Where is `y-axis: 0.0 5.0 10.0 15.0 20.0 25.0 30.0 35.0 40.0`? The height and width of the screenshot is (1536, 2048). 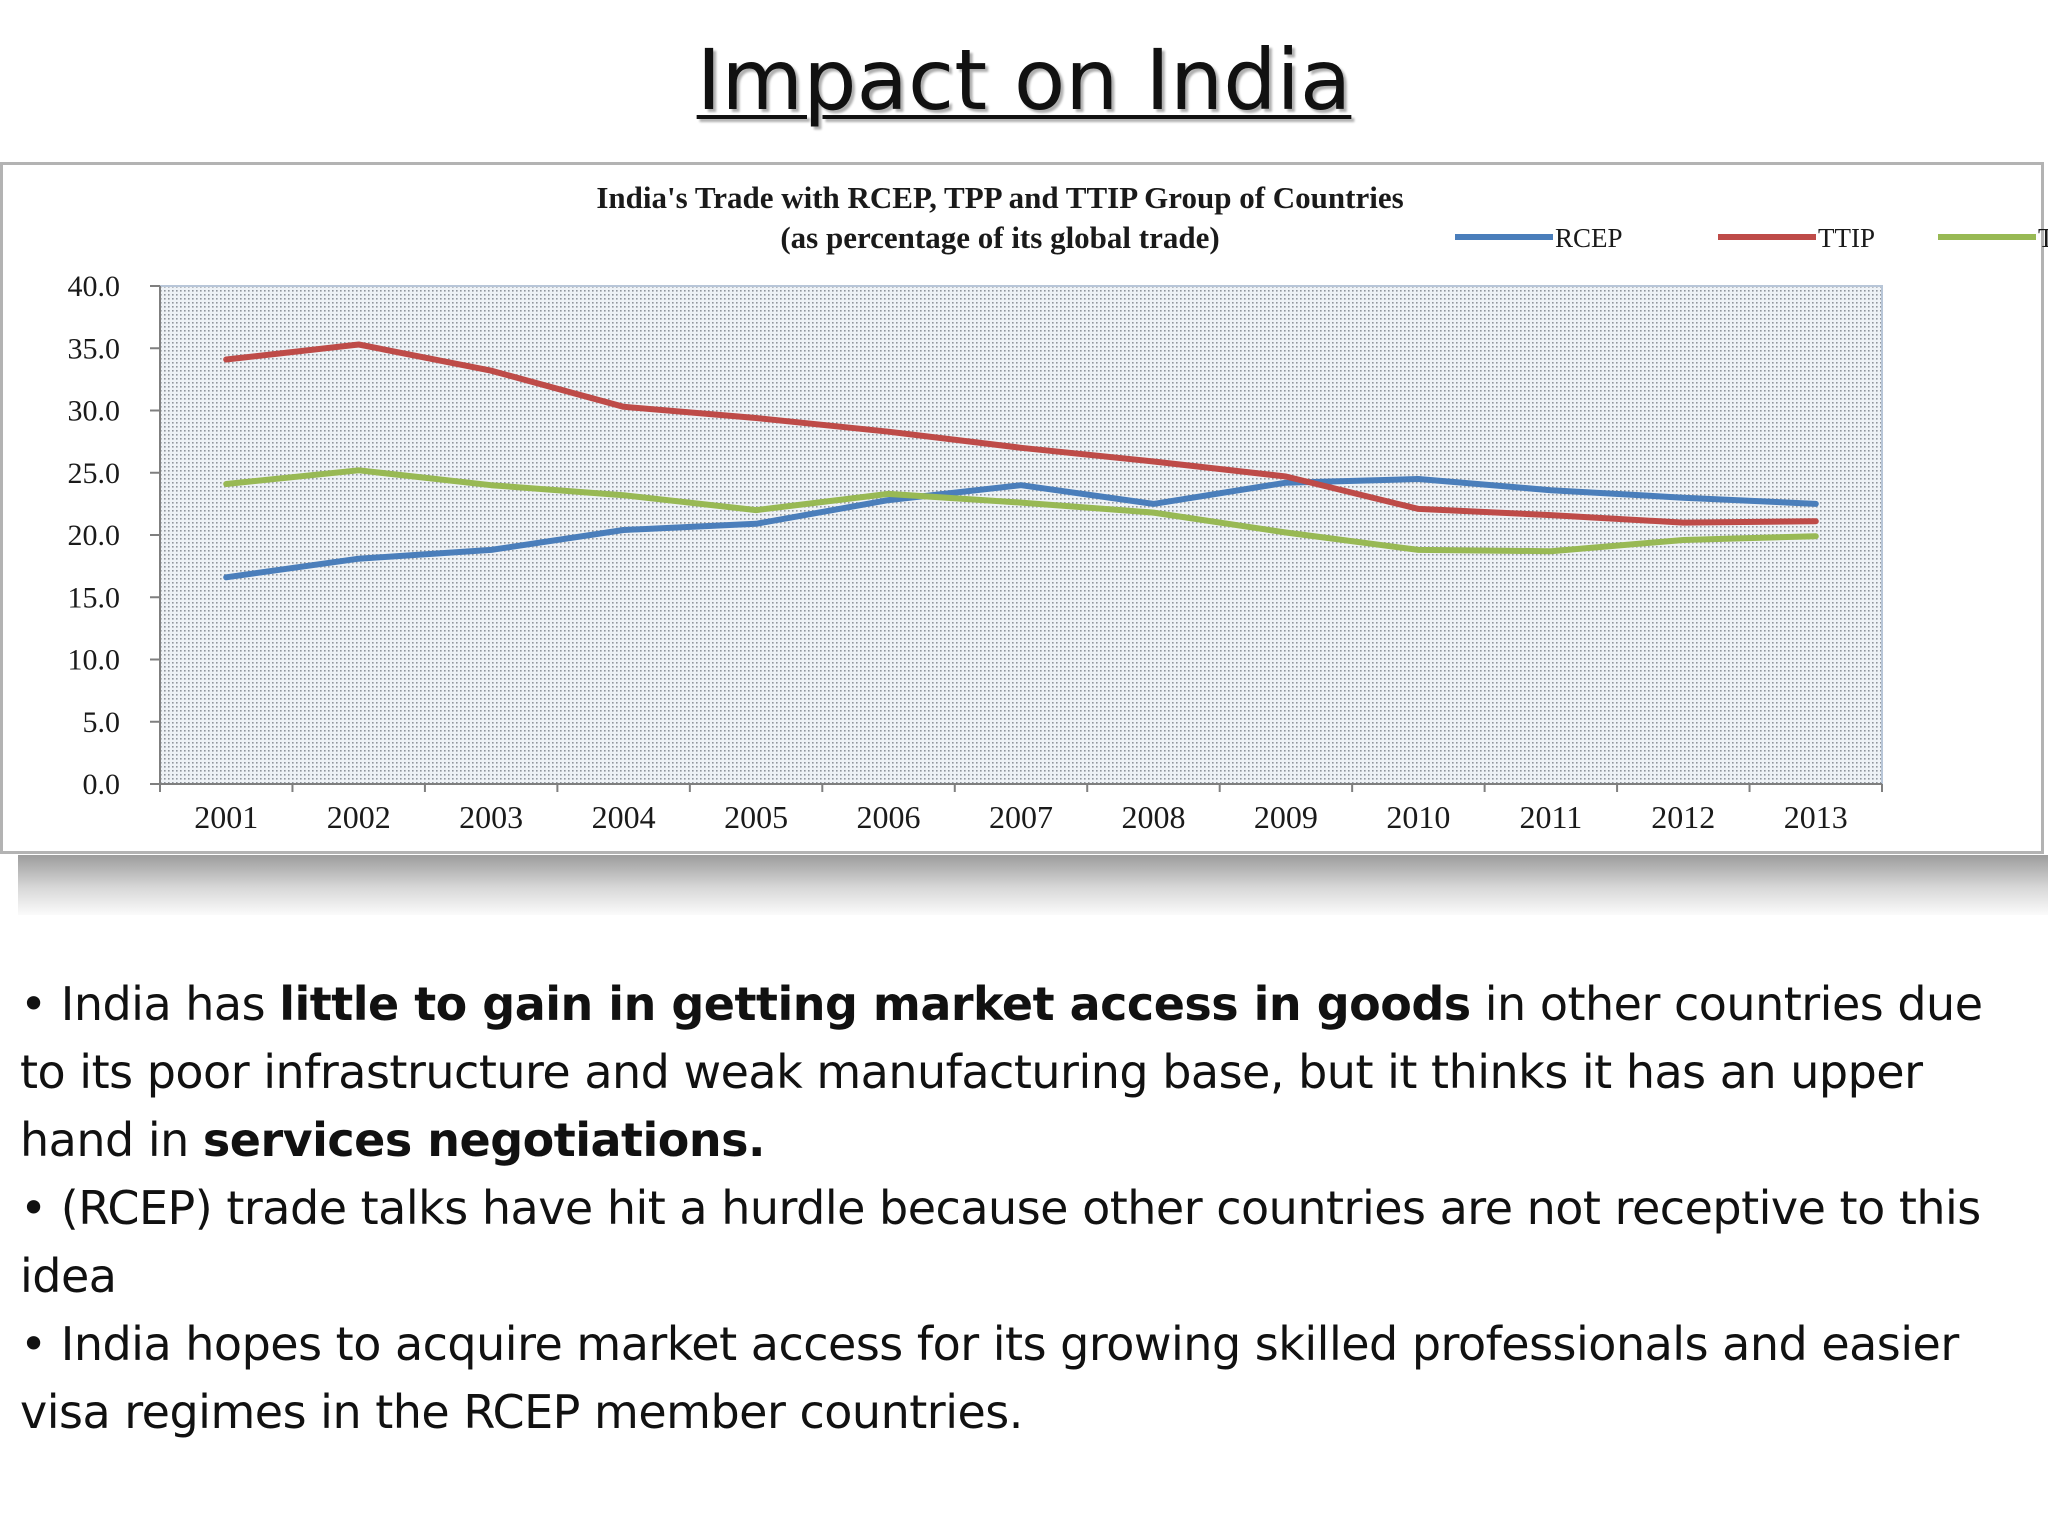
y-axis: 0.0 5.0 10.0 15.0 20.0 25.0 30.0 35.0 40.0 is located at coordinates (114, 535).